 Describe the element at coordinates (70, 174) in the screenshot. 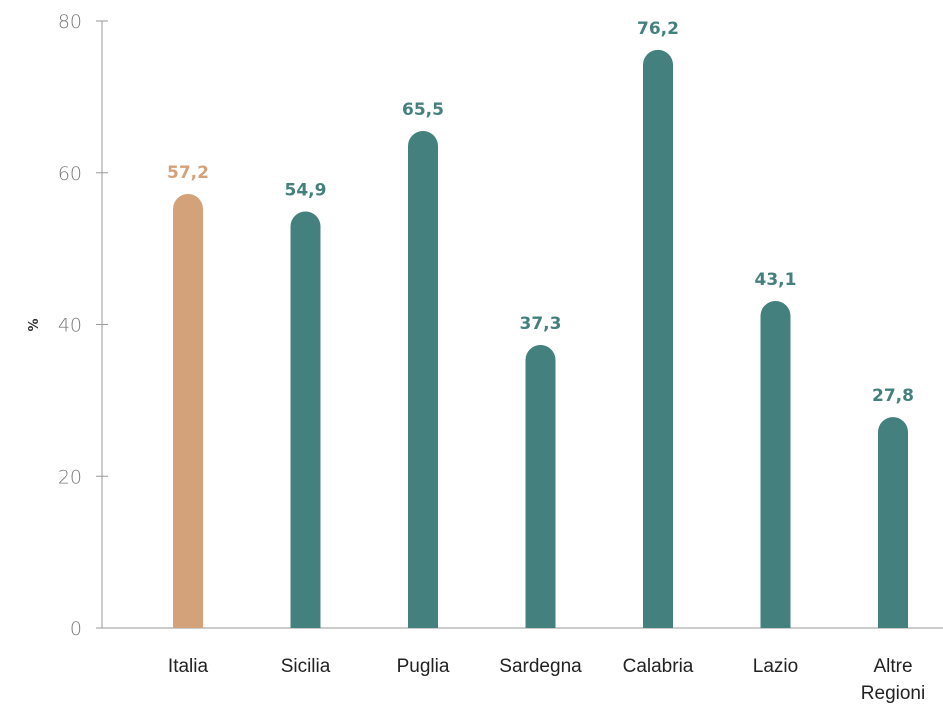

I see `y-tick-label: 60` at that location.